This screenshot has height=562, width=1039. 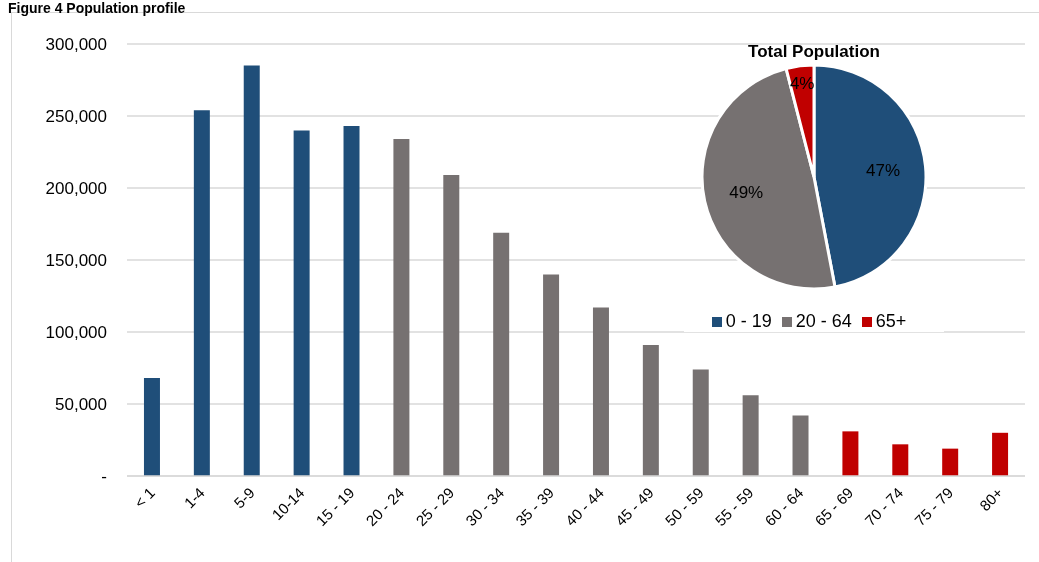 I want to click on x-tick-label: 65 - 69, so click(x=834, y=506).